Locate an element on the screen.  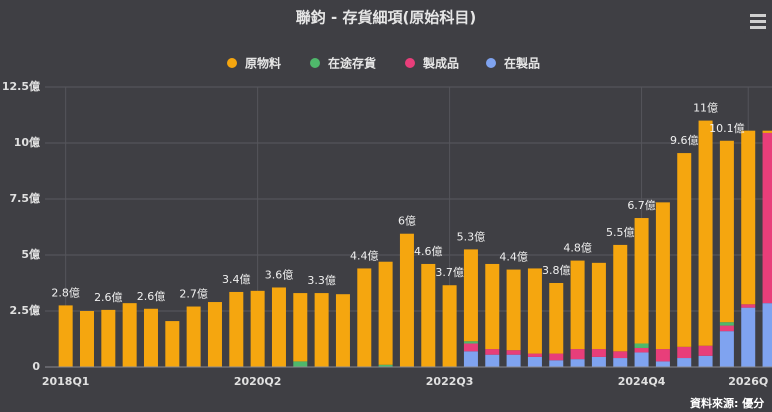
total-label: 3.3億 is located at coordinates (321, 280).